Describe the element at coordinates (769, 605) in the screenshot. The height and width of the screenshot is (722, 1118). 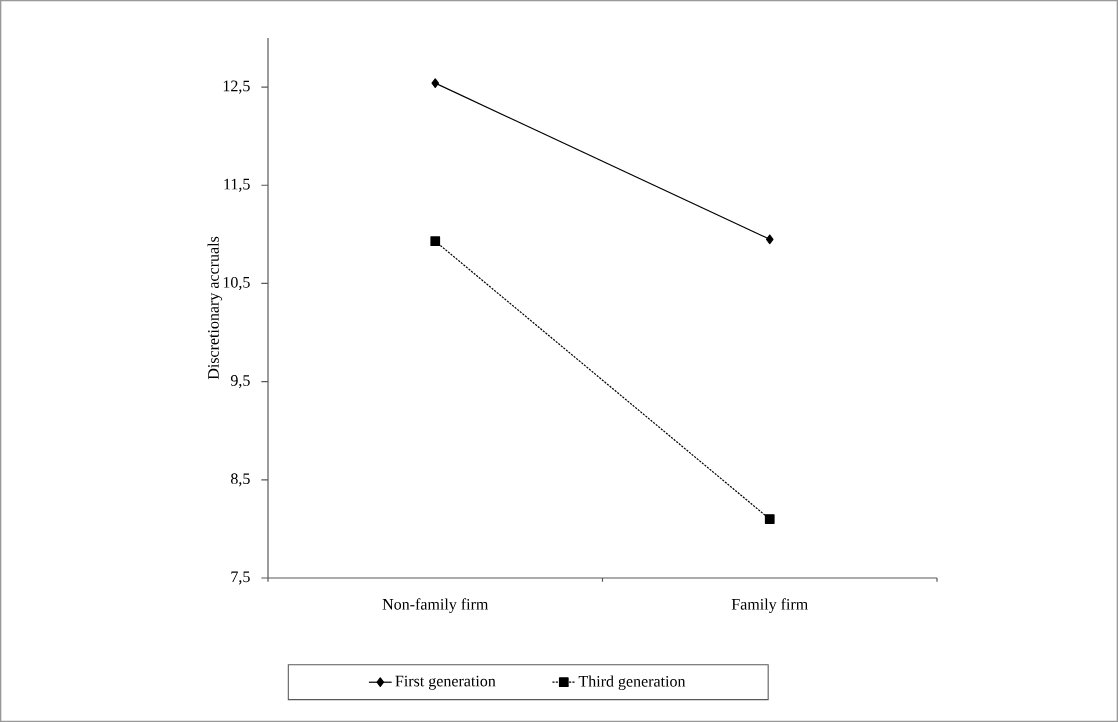
I see `x-tick-label: Family firm` at that location.